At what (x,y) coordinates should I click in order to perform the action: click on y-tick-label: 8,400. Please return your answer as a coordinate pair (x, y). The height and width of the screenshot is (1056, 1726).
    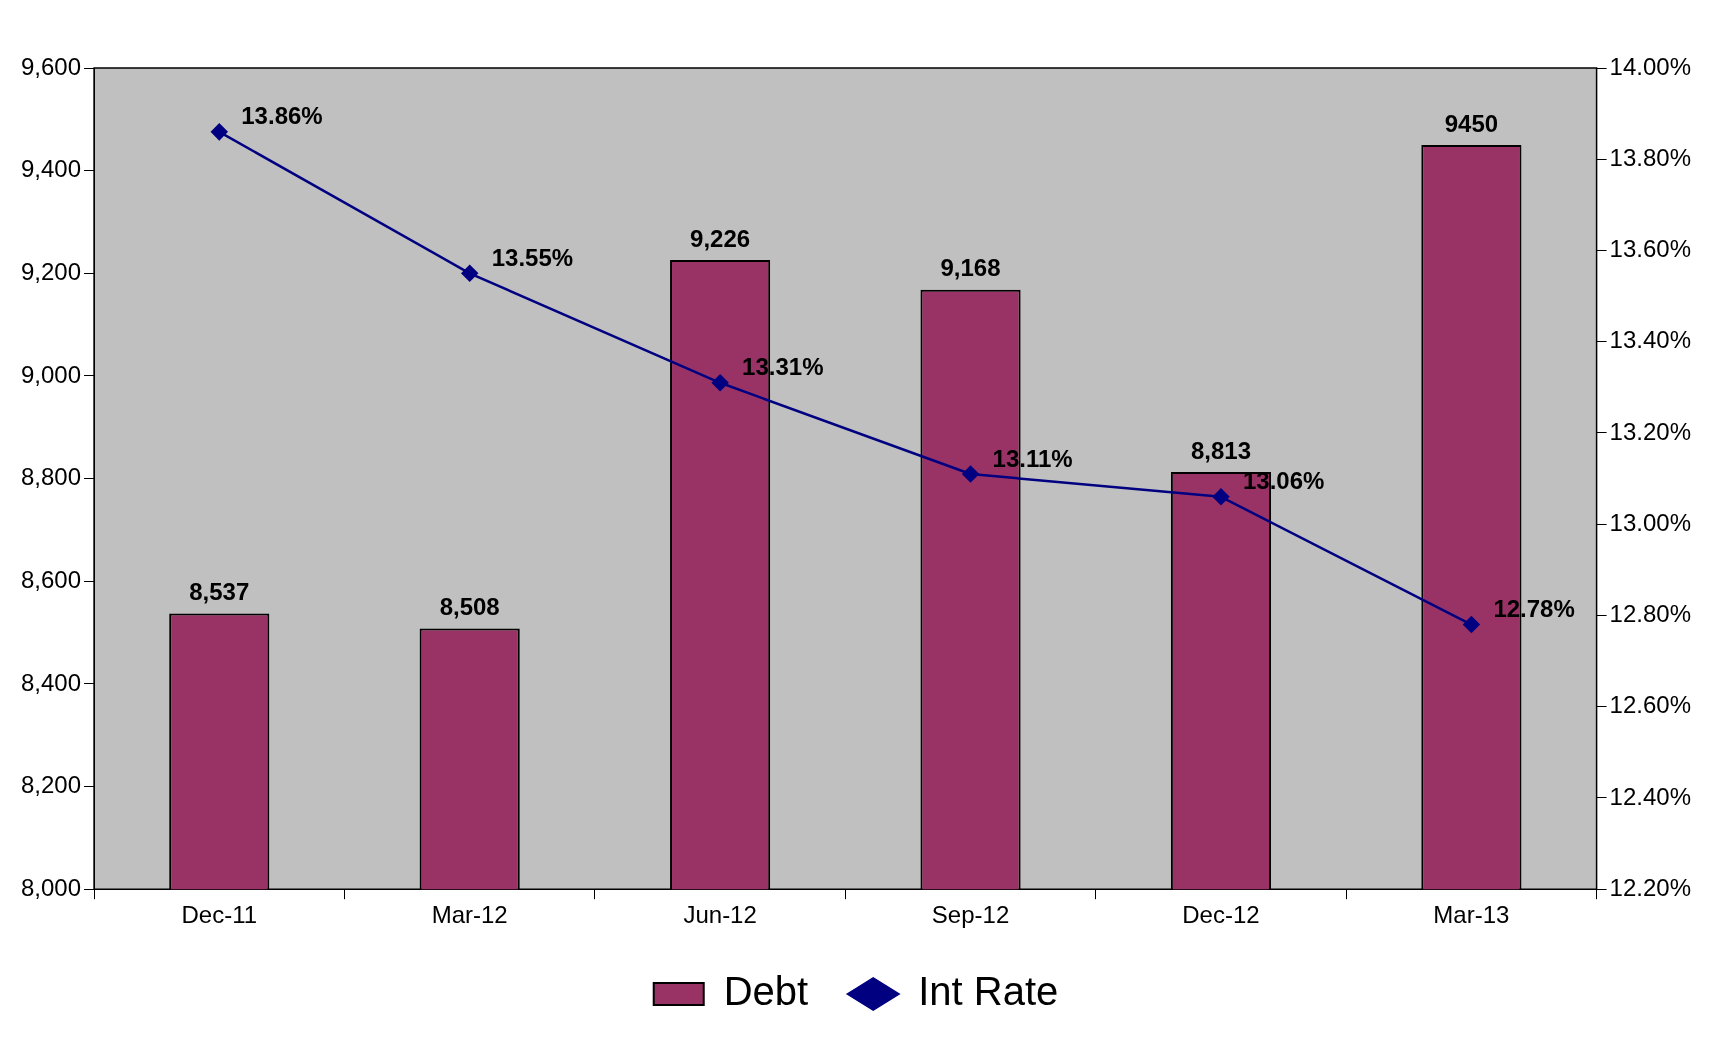
    Looking at the image, I should click on (51, 682).